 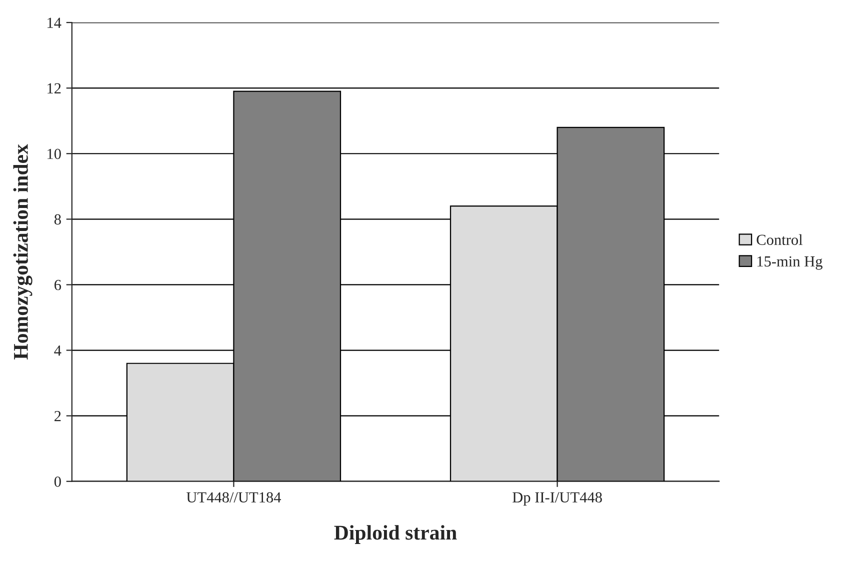 I want to click on y-tick-label: 4, so click(x=58, y=351).